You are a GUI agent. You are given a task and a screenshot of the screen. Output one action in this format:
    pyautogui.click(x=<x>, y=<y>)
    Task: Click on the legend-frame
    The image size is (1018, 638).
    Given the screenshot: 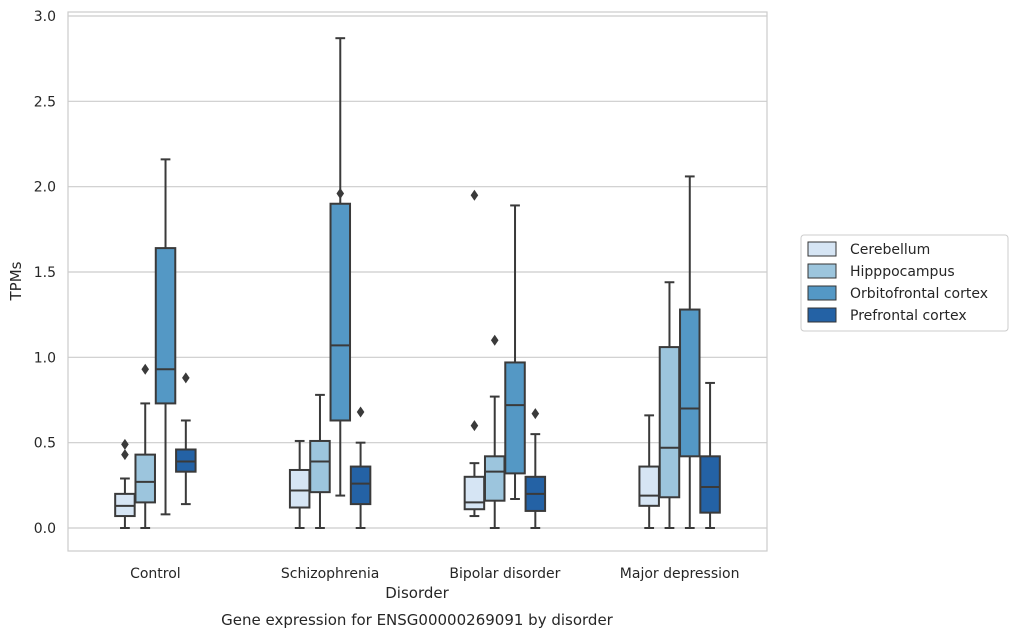 What is the action you would take?
    pyautogui.click(x=904, y=283)
    